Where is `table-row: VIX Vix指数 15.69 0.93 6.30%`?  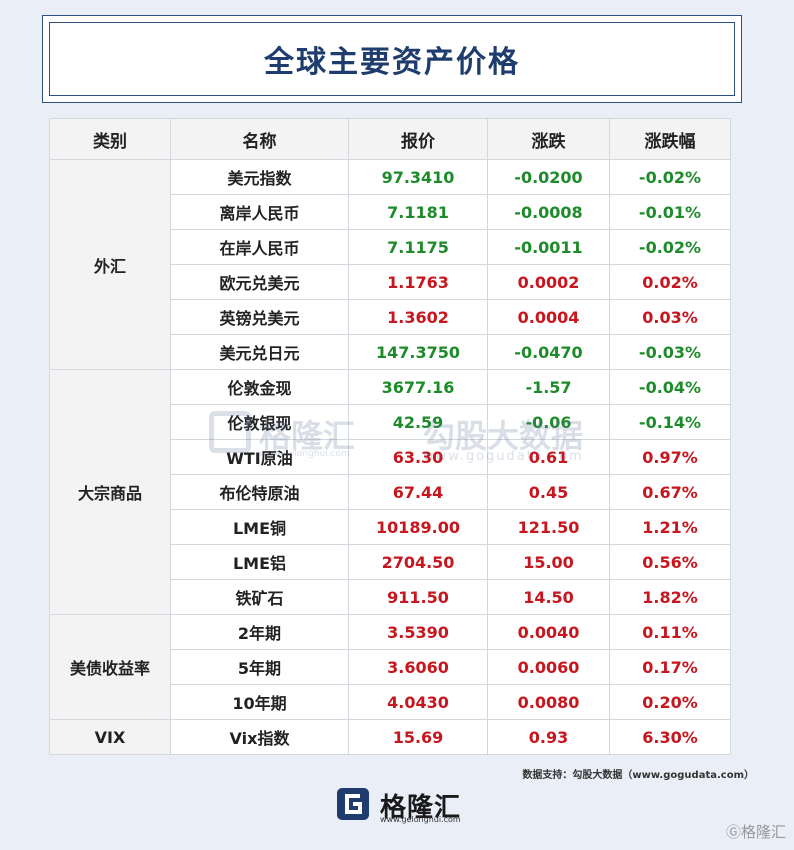 table-row: VIX Vix指数 15.69 0.93 6.30% is located at coordinates (390, 737).